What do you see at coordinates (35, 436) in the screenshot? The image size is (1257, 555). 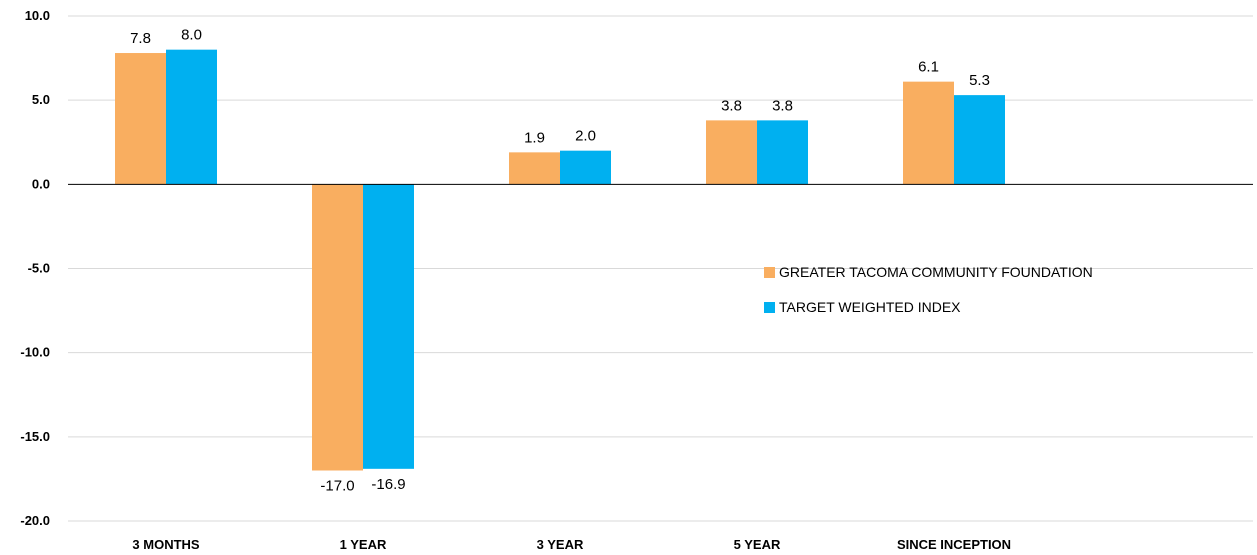 I see `y-tick-label: -15.0` at bounding box center [35, 436].